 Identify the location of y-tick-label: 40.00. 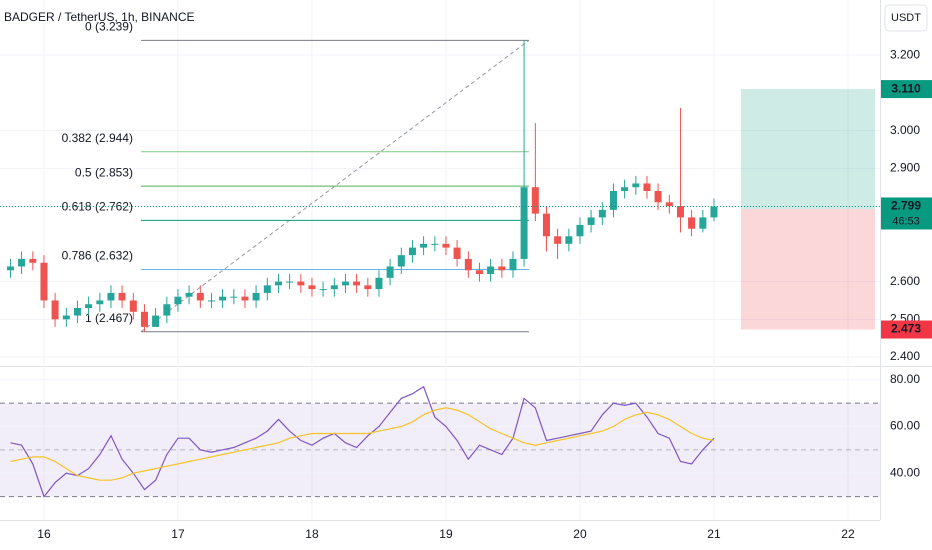
(905, 472).